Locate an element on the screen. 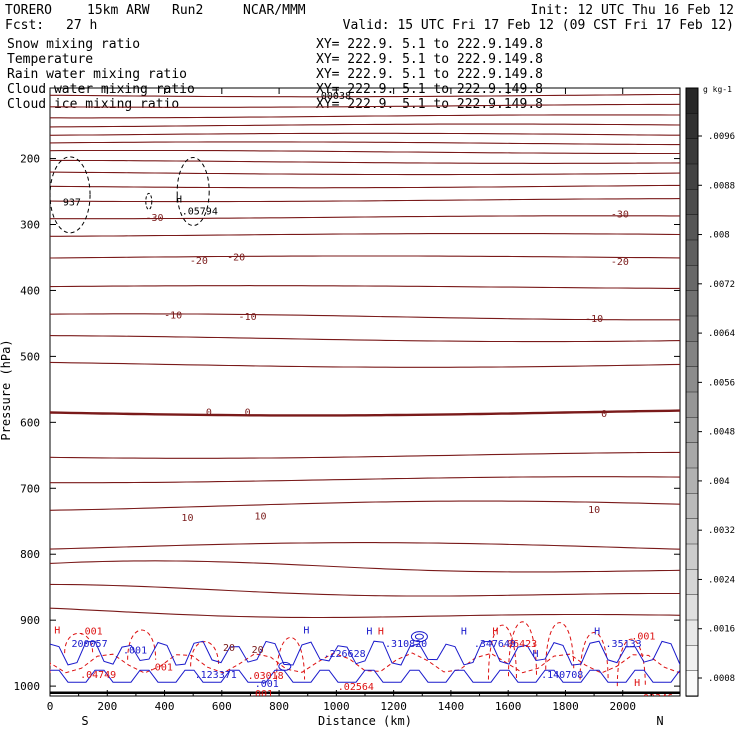  x-tick-label: 1800 is located at coordinates (565, 706).